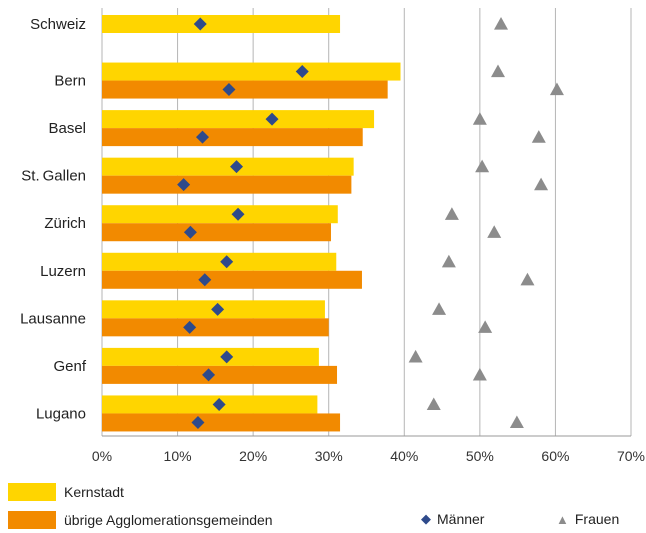 The width and height of the screenshot is (646, 533). I want to click on category-label: St. Gallen, so click(53, 176).